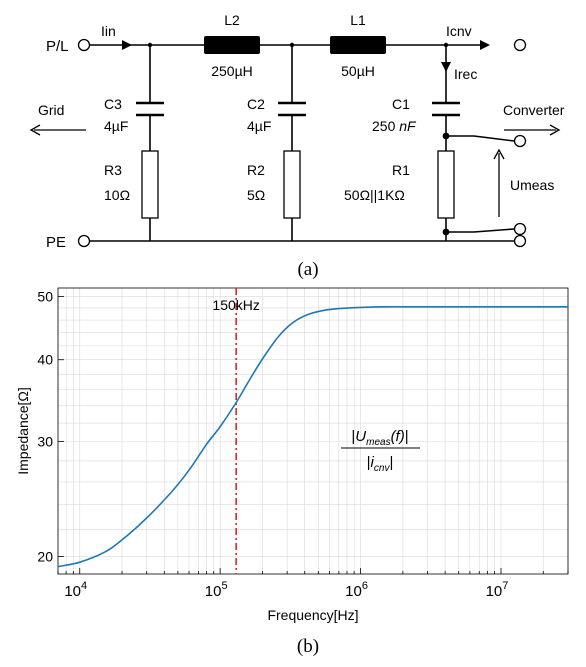 The width and height of the screenshot is (586, 667). What do you see at coordinates (150, 184) in the screenshot?
I see `resistor-r3` at bounding box center [150, 184].